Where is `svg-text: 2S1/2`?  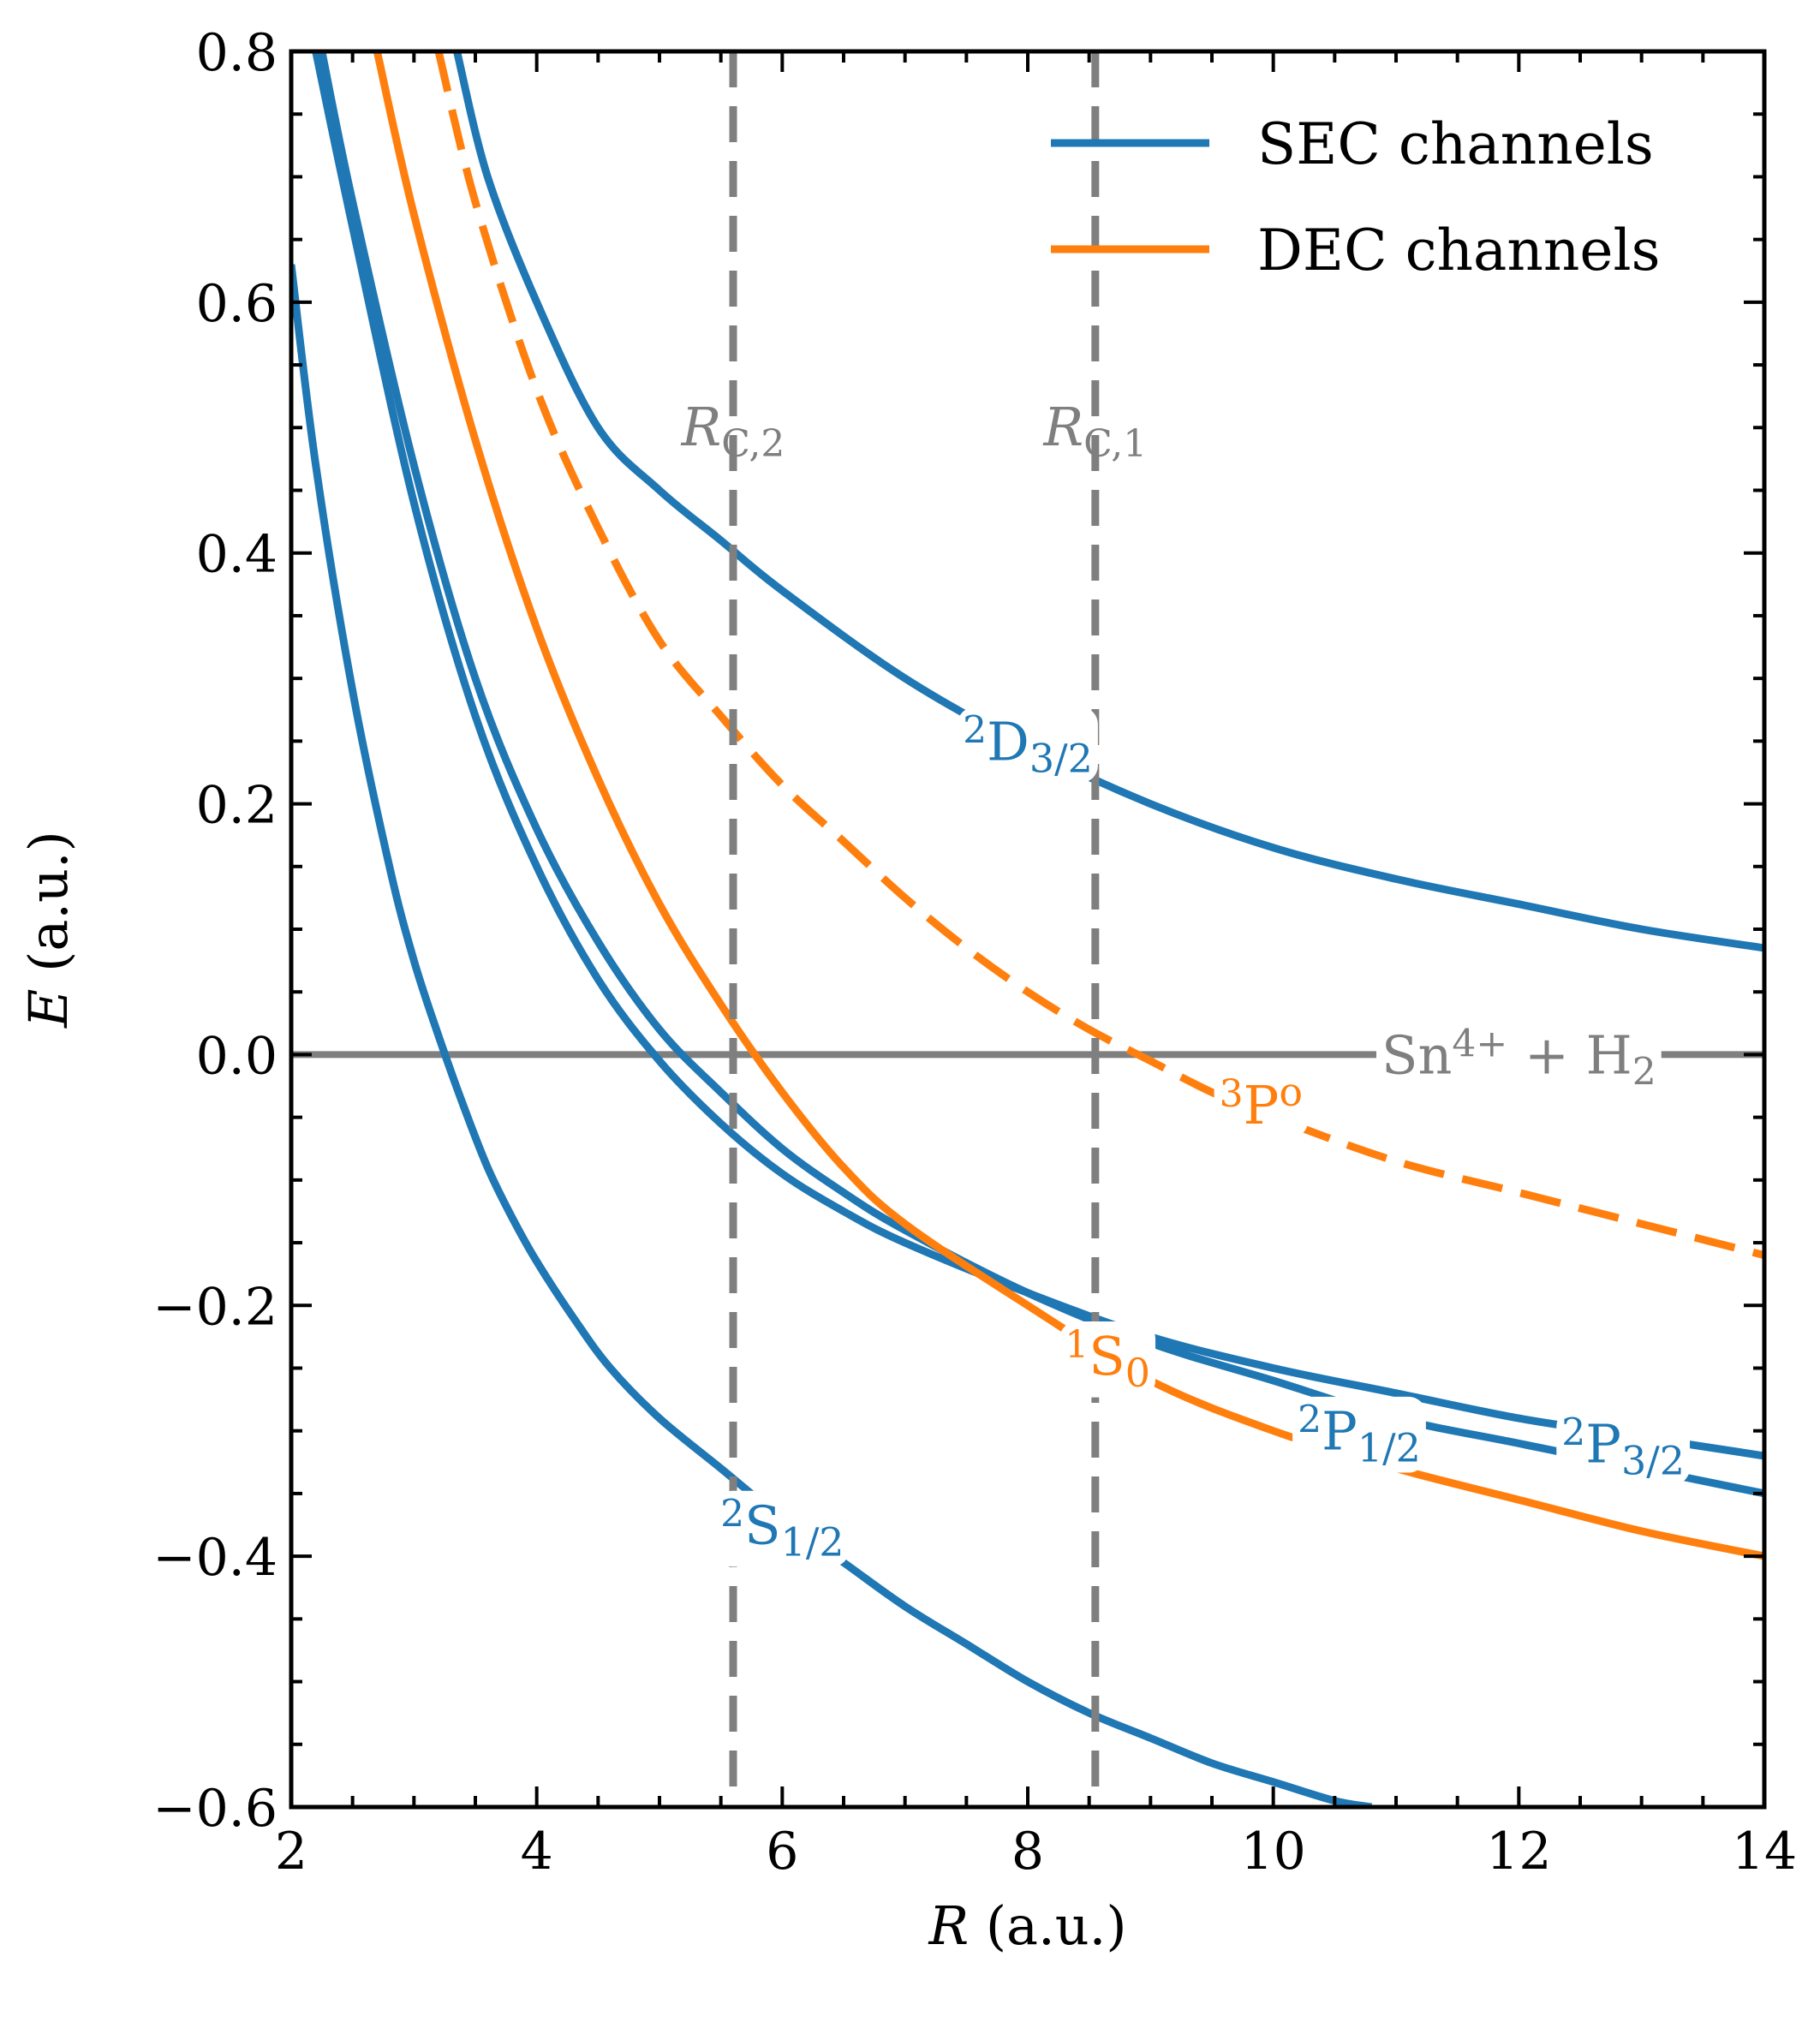 svg-text: 2S1/2 is located at coordinates (782, 1529).